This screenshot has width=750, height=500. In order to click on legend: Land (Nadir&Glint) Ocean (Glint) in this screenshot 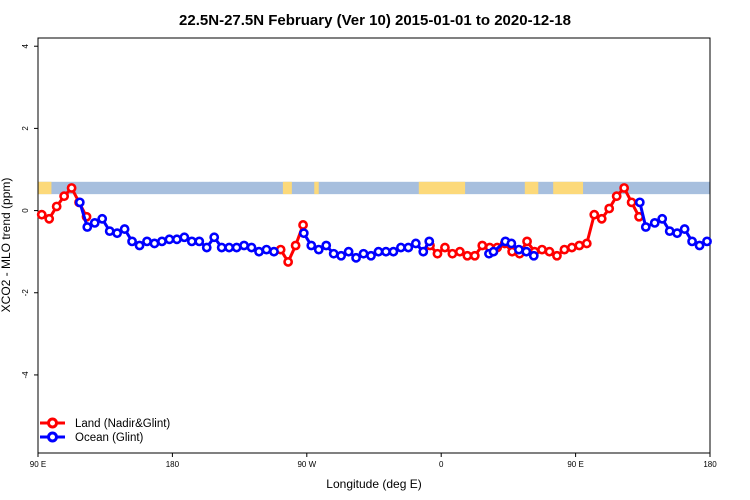, I will do `click(105, 430)`.